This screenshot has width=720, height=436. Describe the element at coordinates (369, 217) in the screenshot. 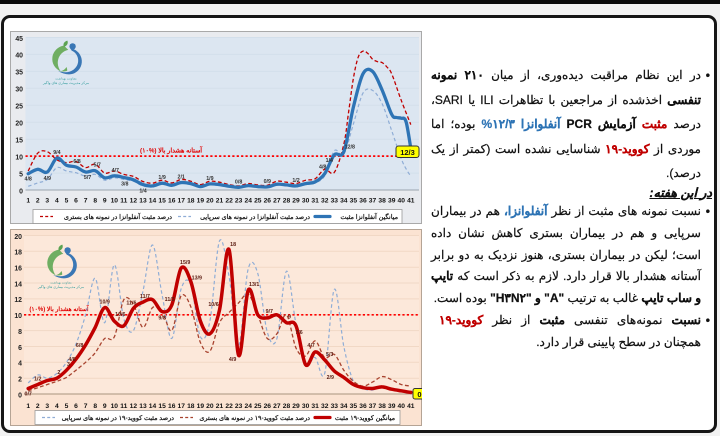

I see `svg-text: میانگین آنفلوانزا مثبت` at that location.